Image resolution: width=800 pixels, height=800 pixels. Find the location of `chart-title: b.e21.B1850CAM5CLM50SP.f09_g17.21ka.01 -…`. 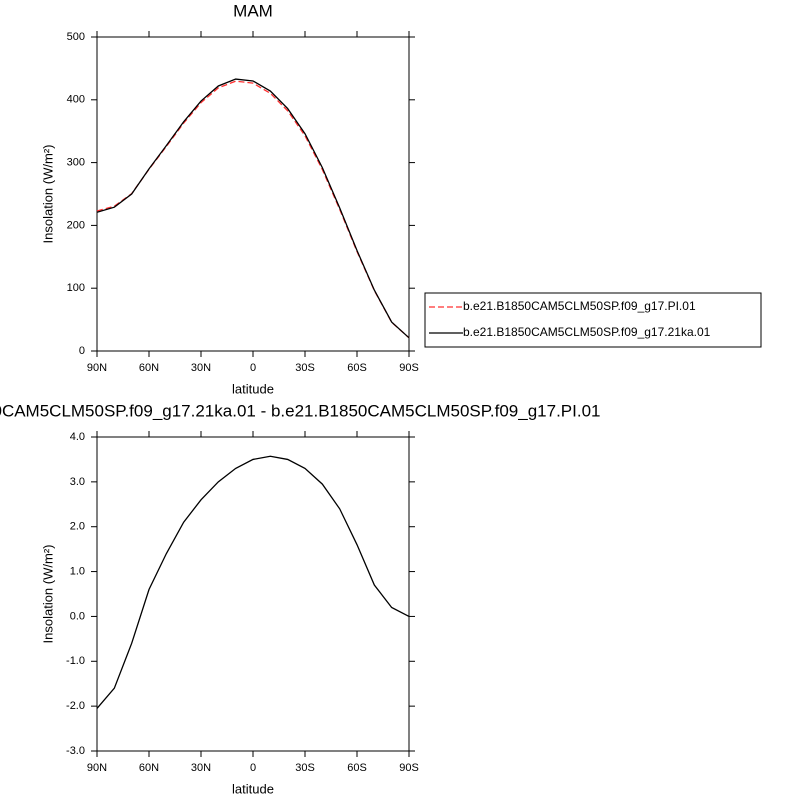

chart-title: b.e21.B1850CAM5CLM50SP.f09_g17.21ka.01 -… is located at coordinates (300, 410).